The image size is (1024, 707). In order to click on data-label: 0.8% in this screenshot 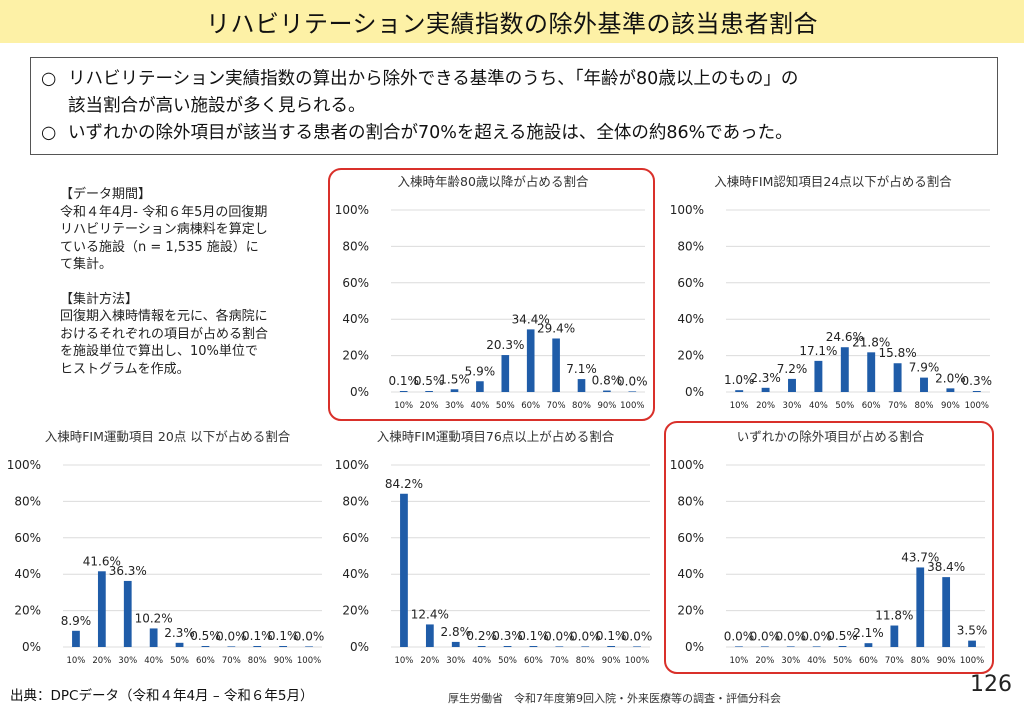, I will do `click(607, 381)`.